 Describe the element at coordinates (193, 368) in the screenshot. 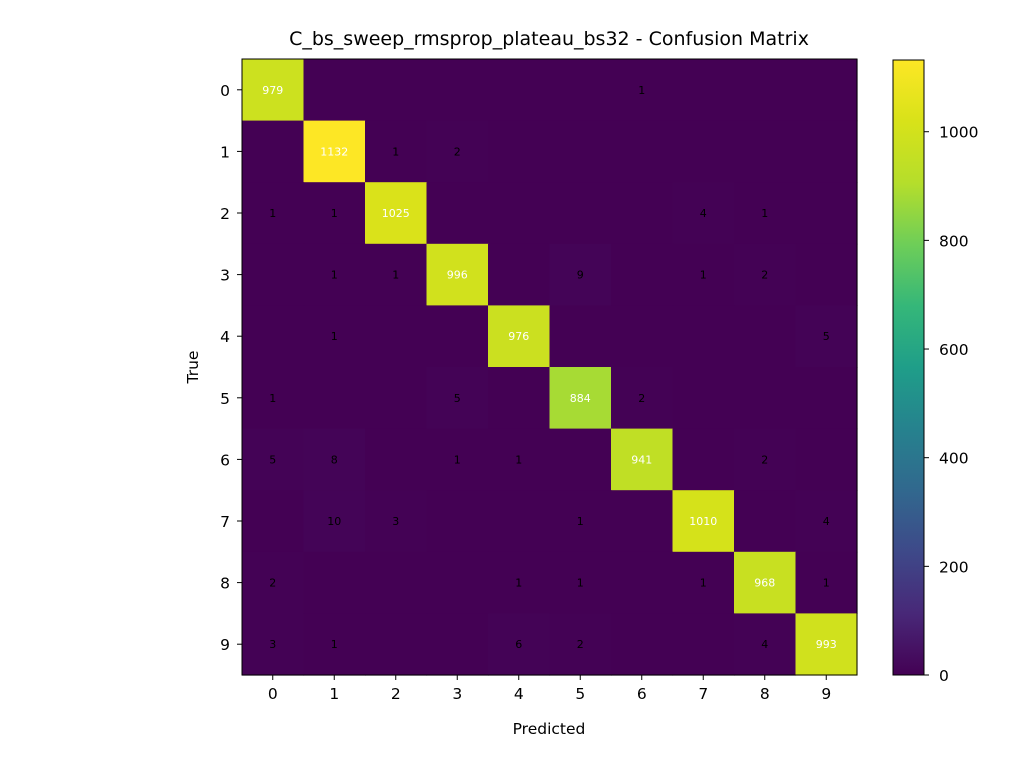

I see `y-axis-label: True` at that location.